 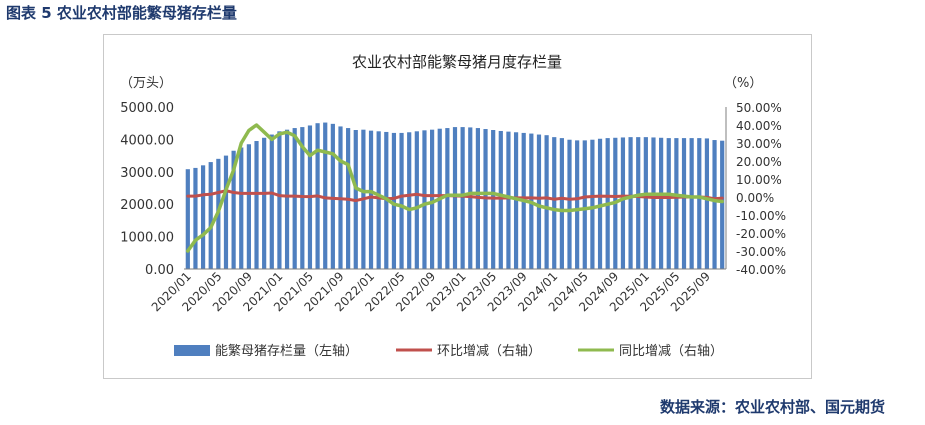 What do you see at coordinates (192, 350) in the screenshot?
I see `legend-swatch-bar` at bounding box center [192, 350].